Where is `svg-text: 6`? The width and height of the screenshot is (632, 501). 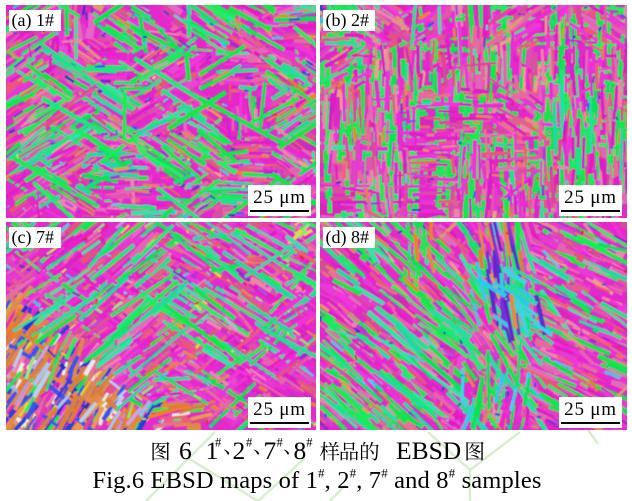 svg-text: 6 is located at coordinates (185, 450).